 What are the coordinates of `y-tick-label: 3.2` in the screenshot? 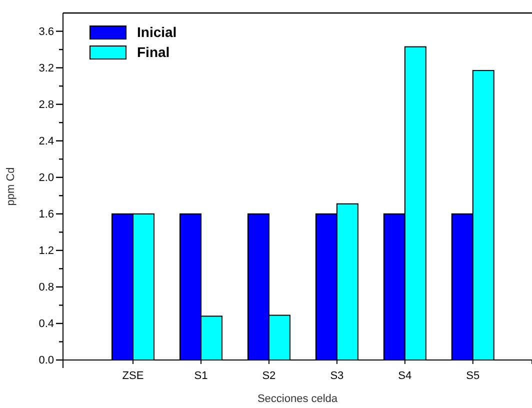 It's located at (46, 68).